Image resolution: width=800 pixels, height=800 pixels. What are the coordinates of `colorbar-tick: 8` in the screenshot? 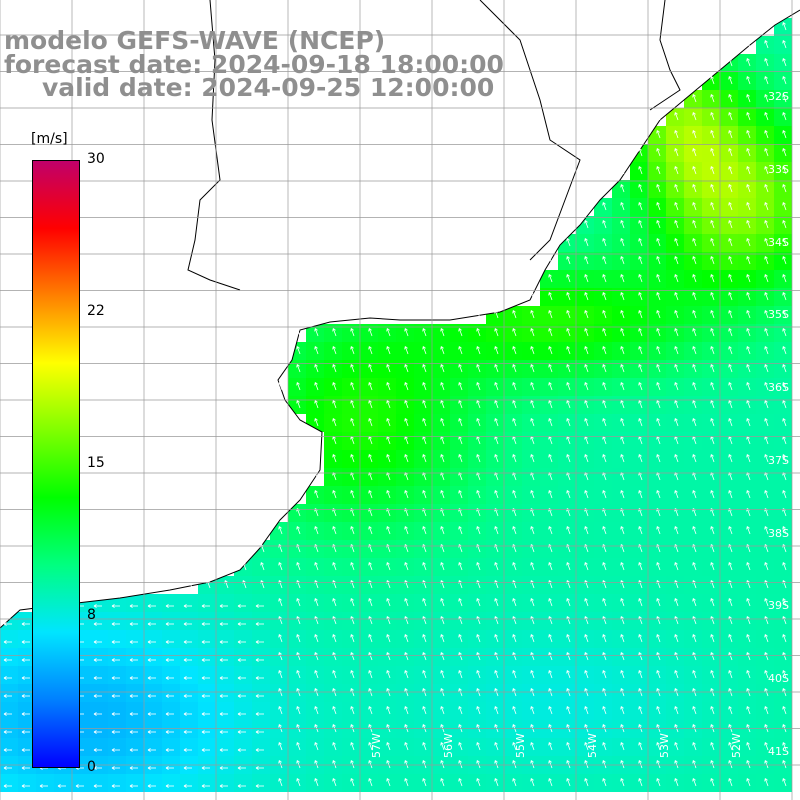 It's located at (91, 615).